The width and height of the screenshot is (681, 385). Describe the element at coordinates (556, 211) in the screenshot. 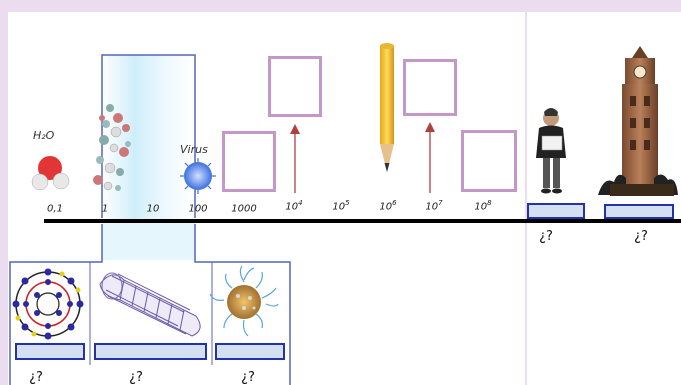

I see `answer-box-person` at that location.